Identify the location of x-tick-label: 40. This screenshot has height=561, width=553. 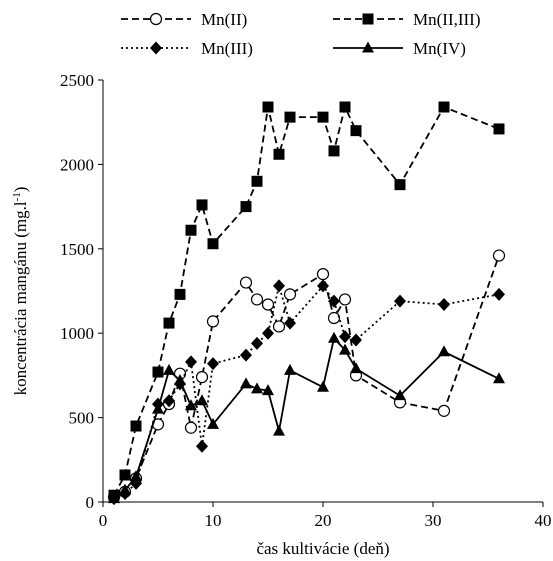
(543, 520).